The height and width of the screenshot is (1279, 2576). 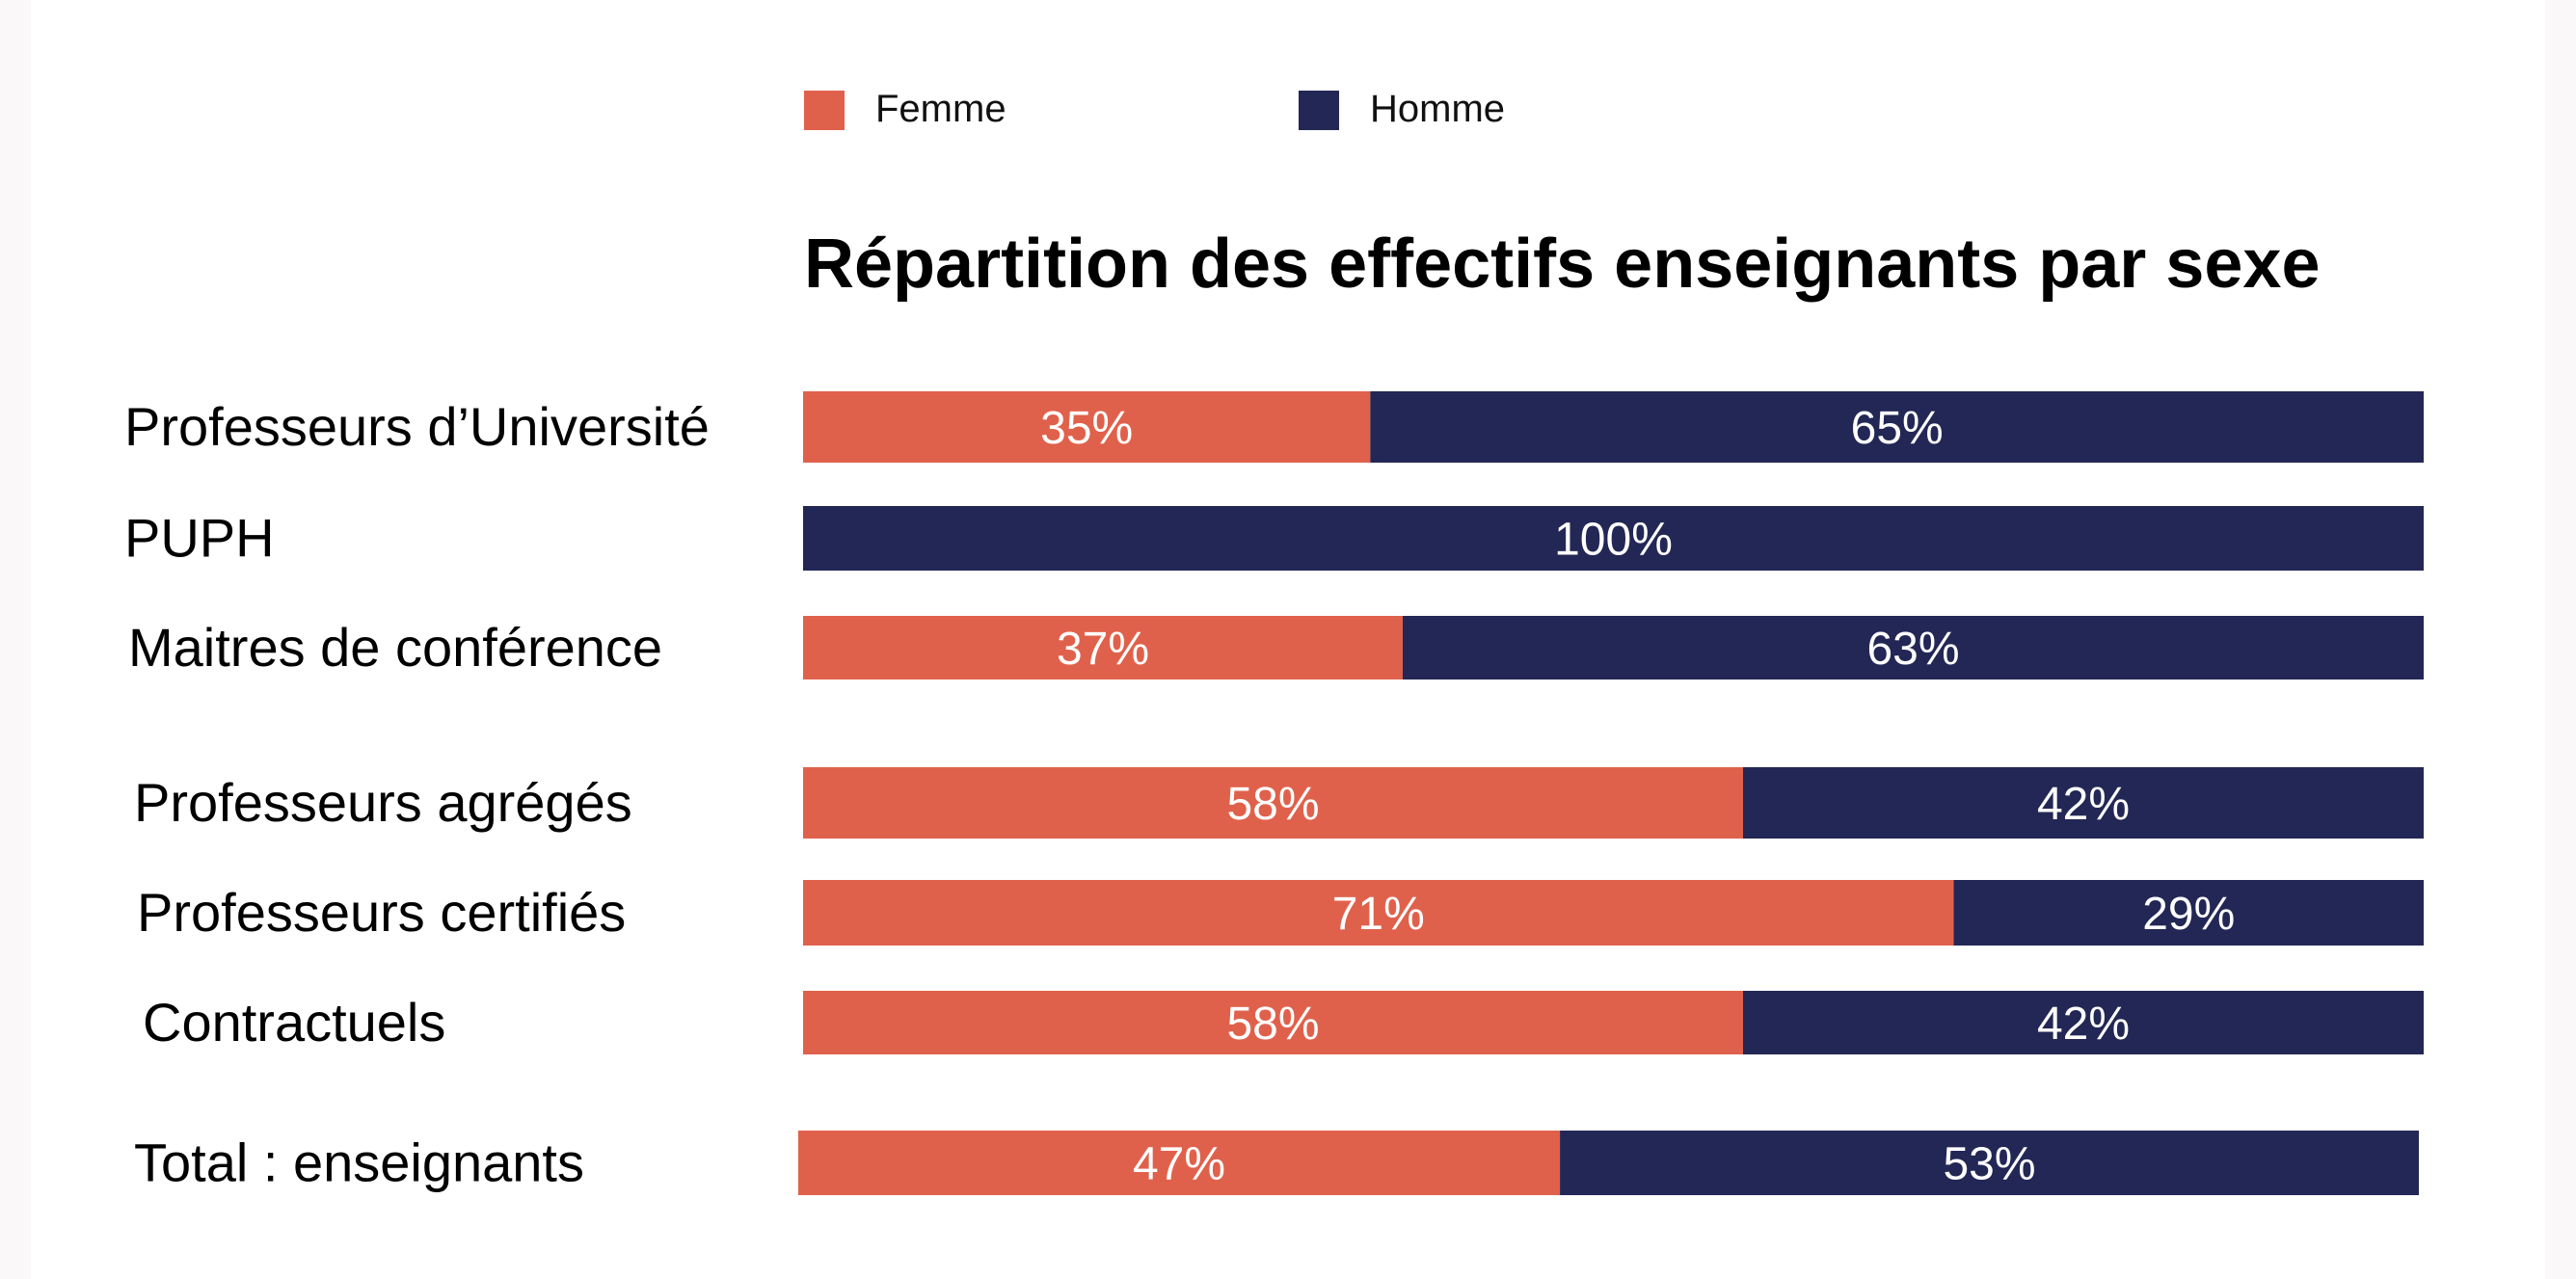 I want to click on data-label: 63%, so click(x=1913, y=649).